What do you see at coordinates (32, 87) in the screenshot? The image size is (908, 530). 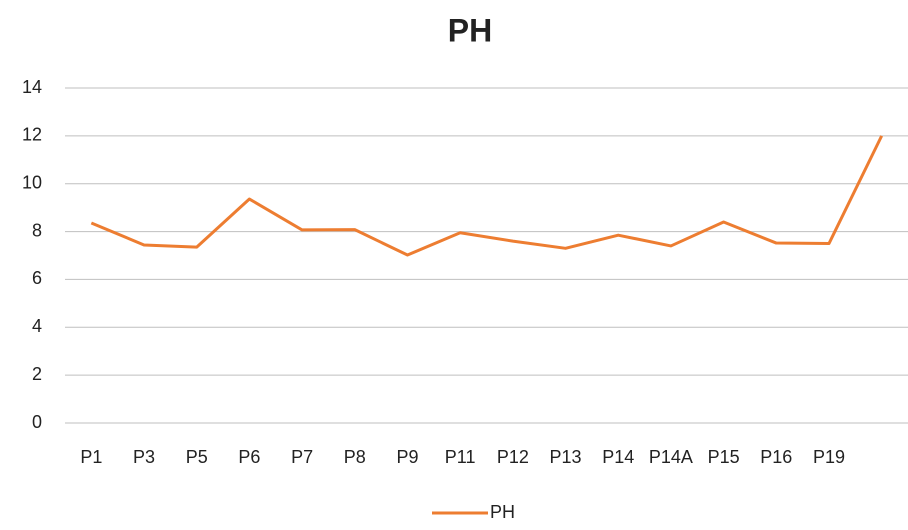 I see `y-tick-label: 14` at bounding box center [32, 87].